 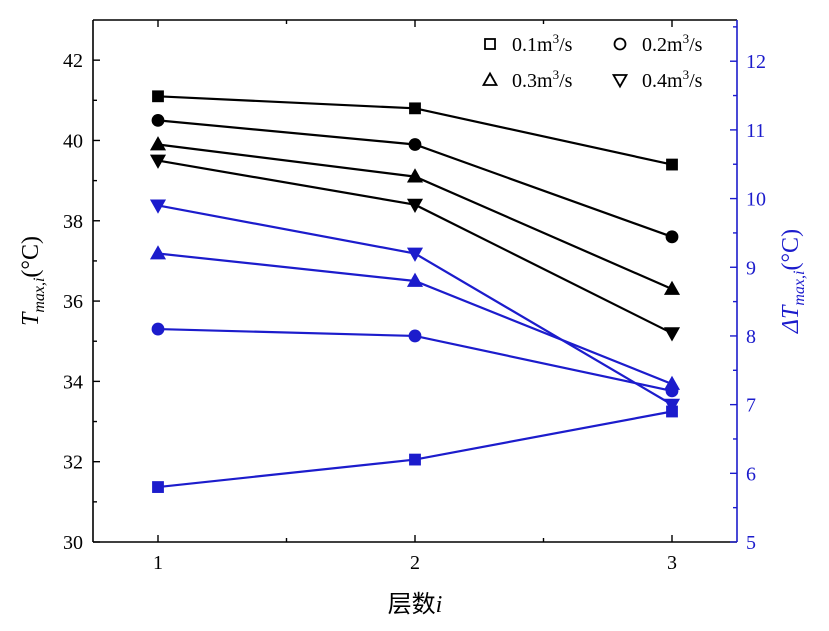 I want to click on legend-marker-triangle-up, so click(x=490, y=78).